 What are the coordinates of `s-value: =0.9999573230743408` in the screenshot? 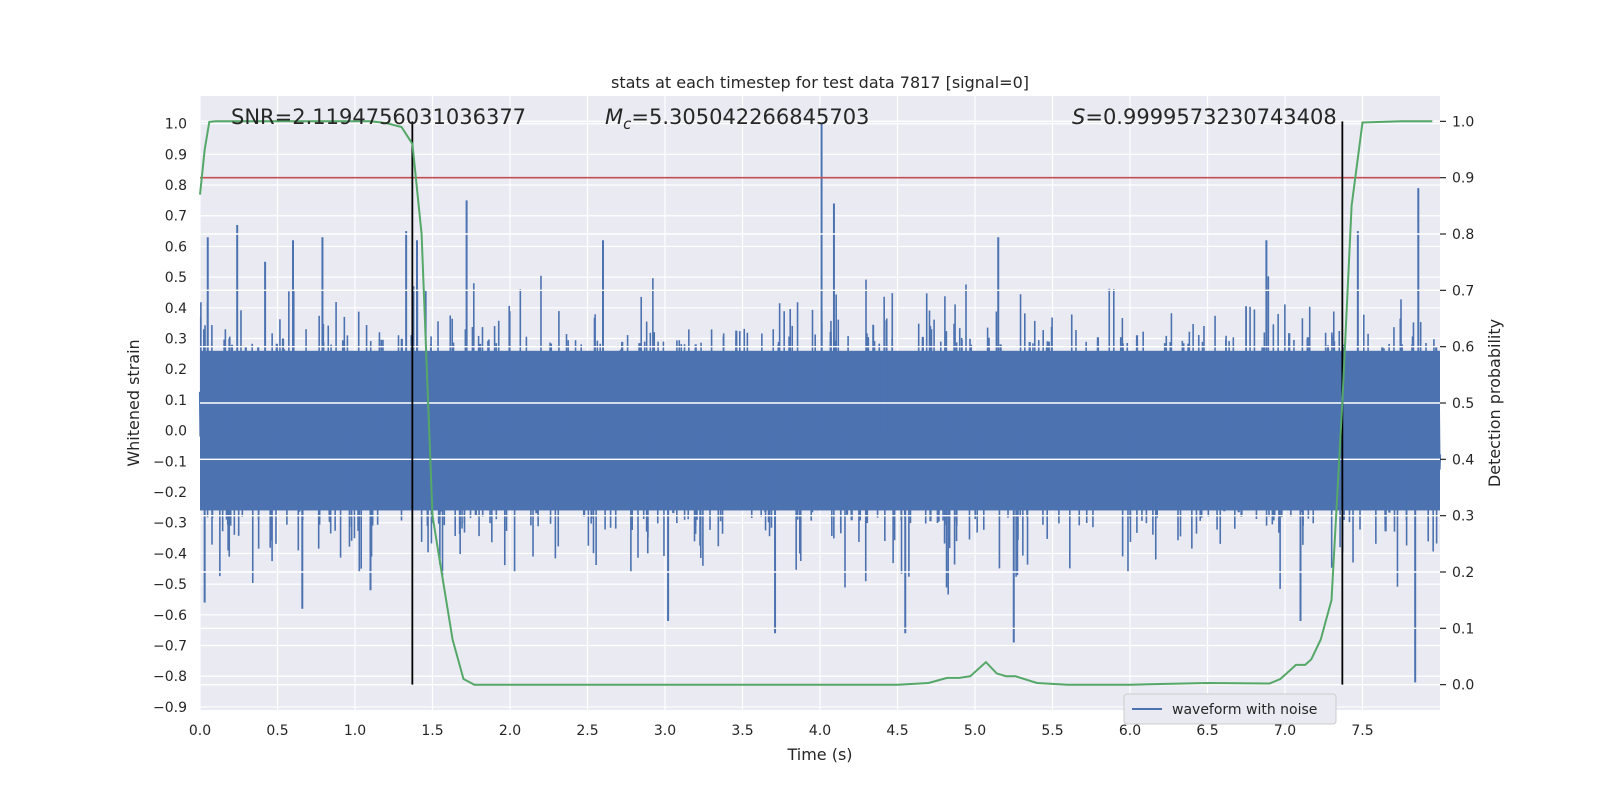 It's located at (1210, 117).